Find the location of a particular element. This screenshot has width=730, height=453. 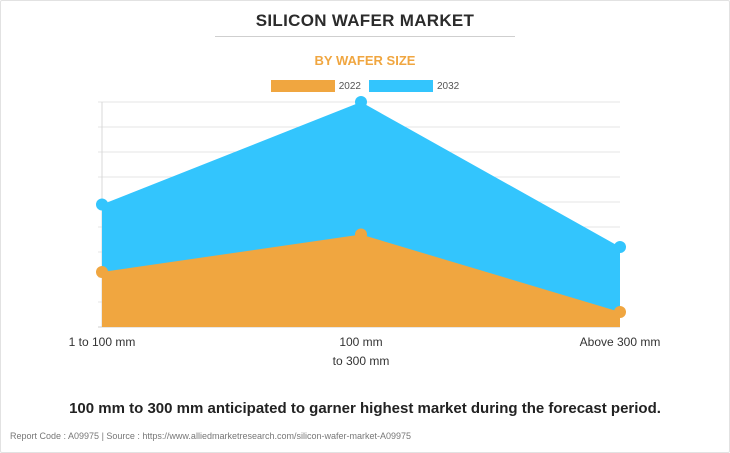

page-title: SILICON WAFER MARKET is located at coordinates (365, 20).